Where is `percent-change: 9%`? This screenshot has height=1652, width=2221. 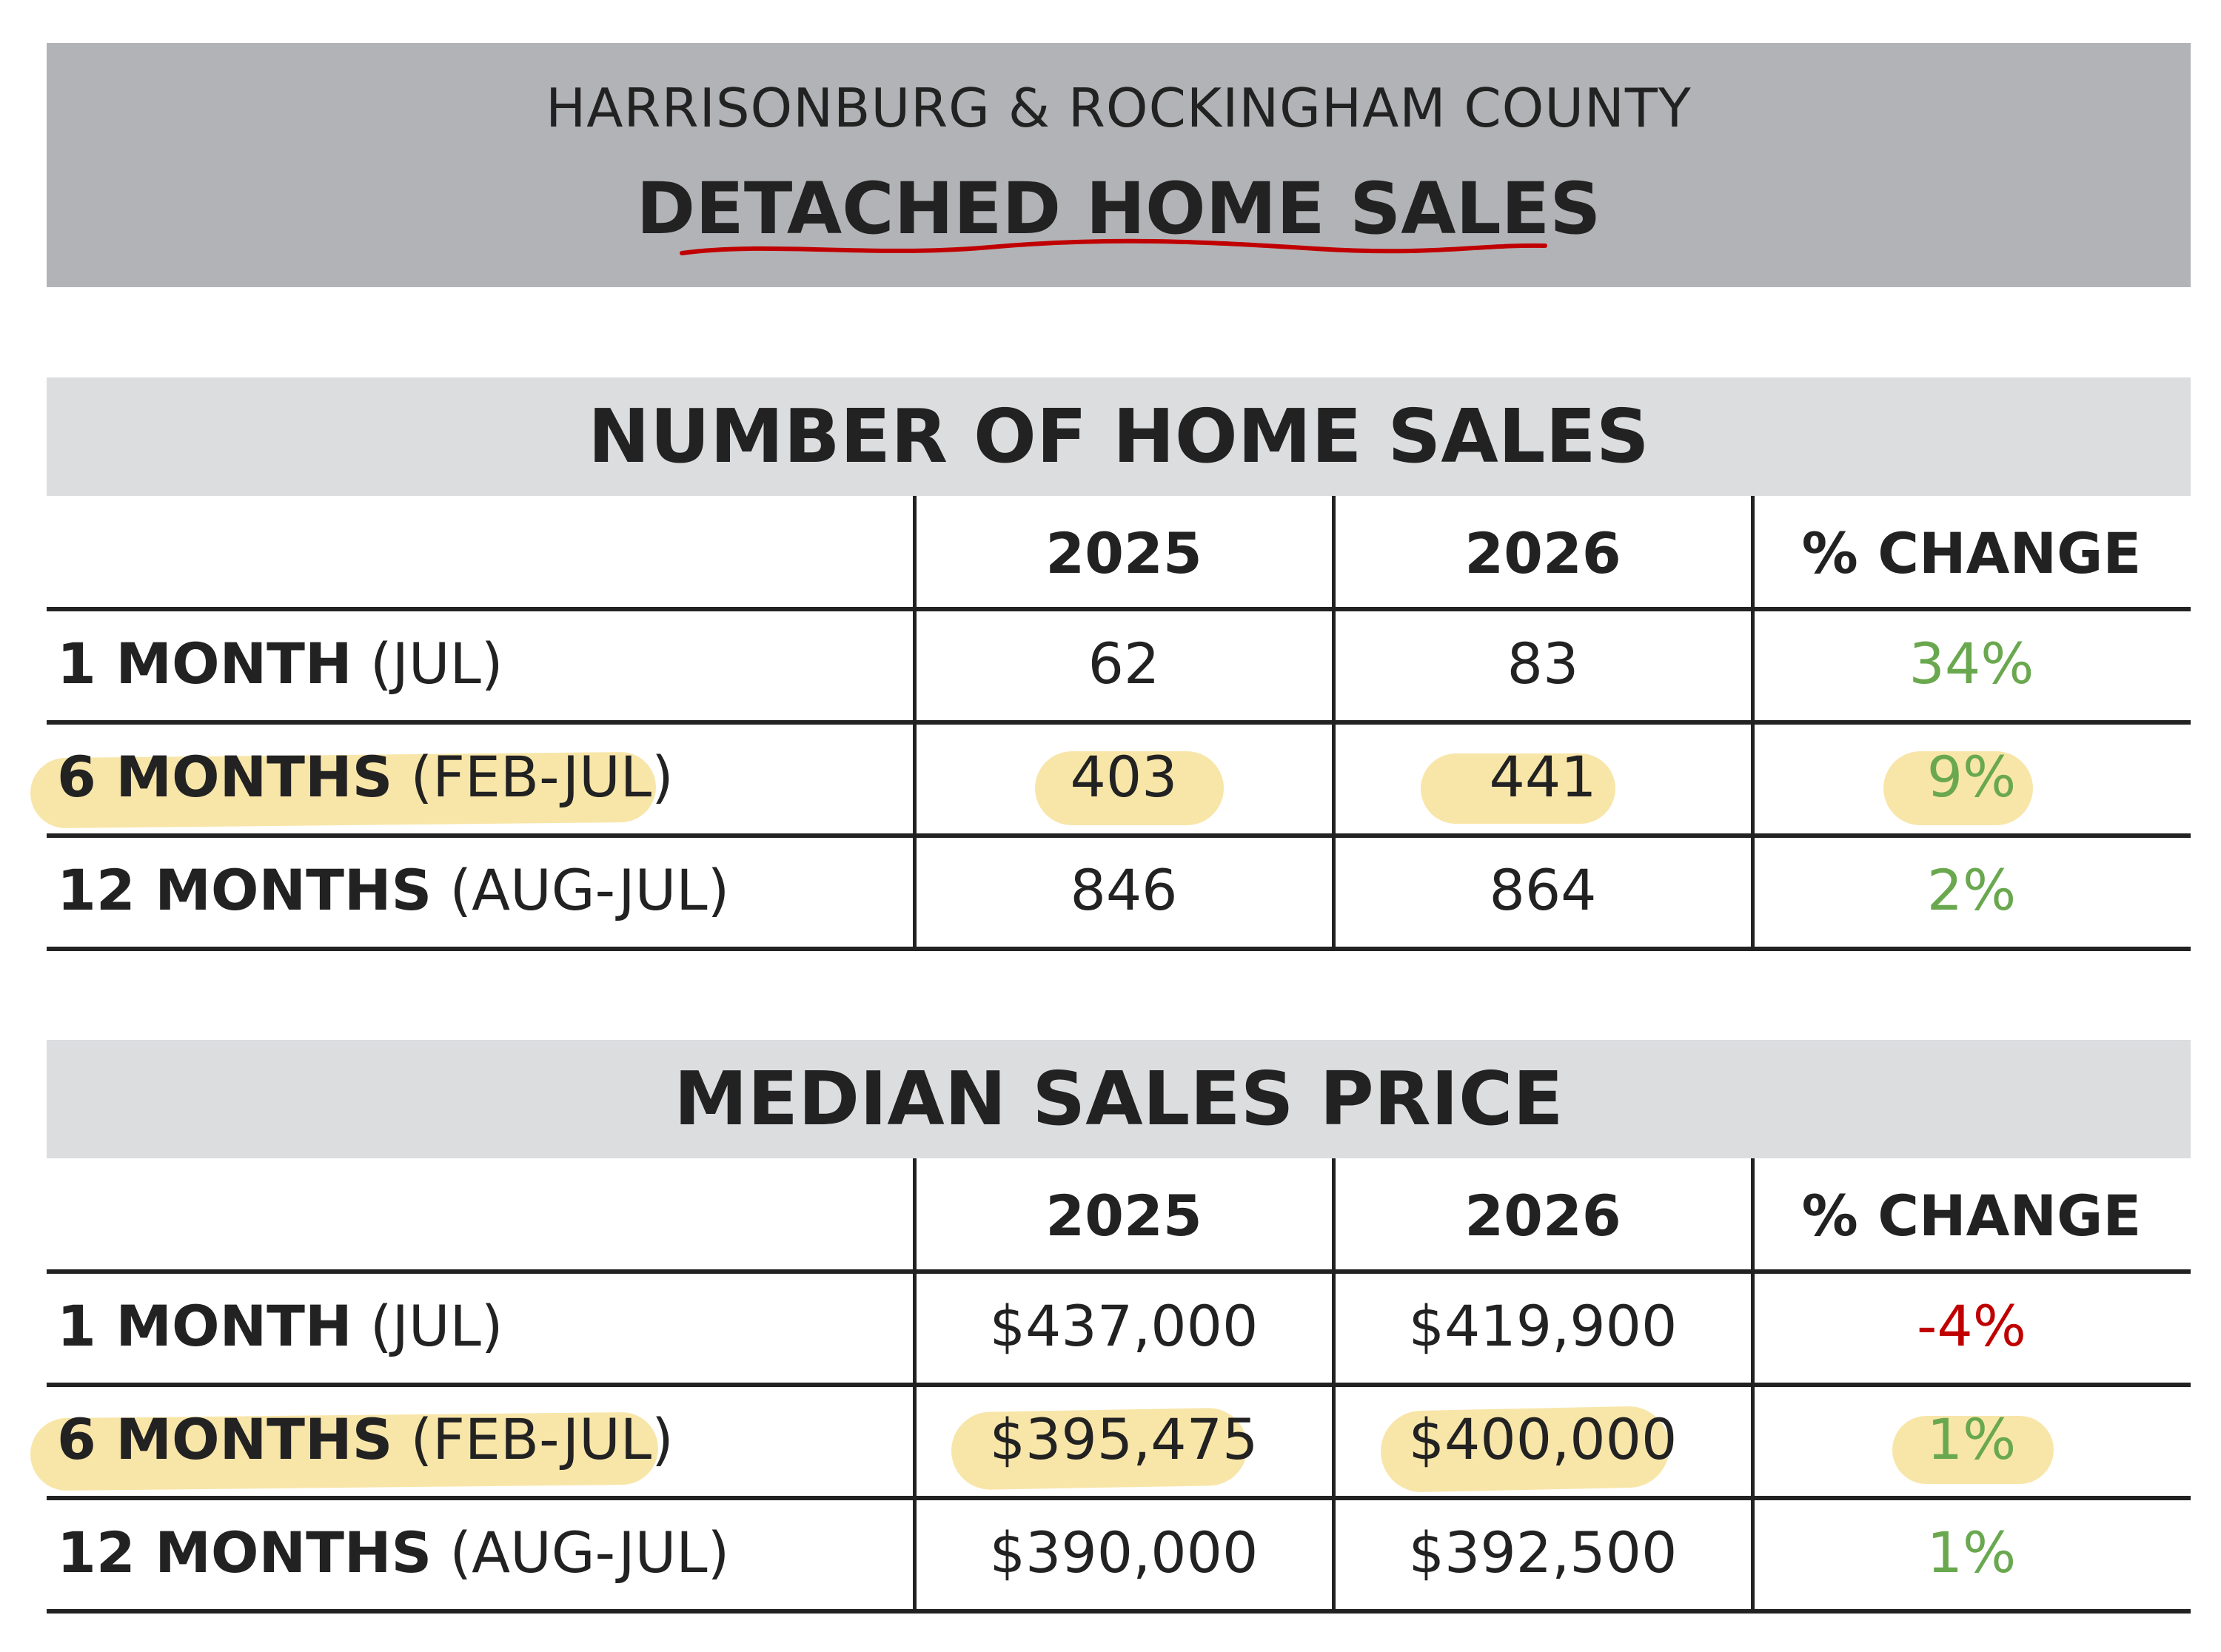
percent-change: 9% is located at coordinates (1971, 776).